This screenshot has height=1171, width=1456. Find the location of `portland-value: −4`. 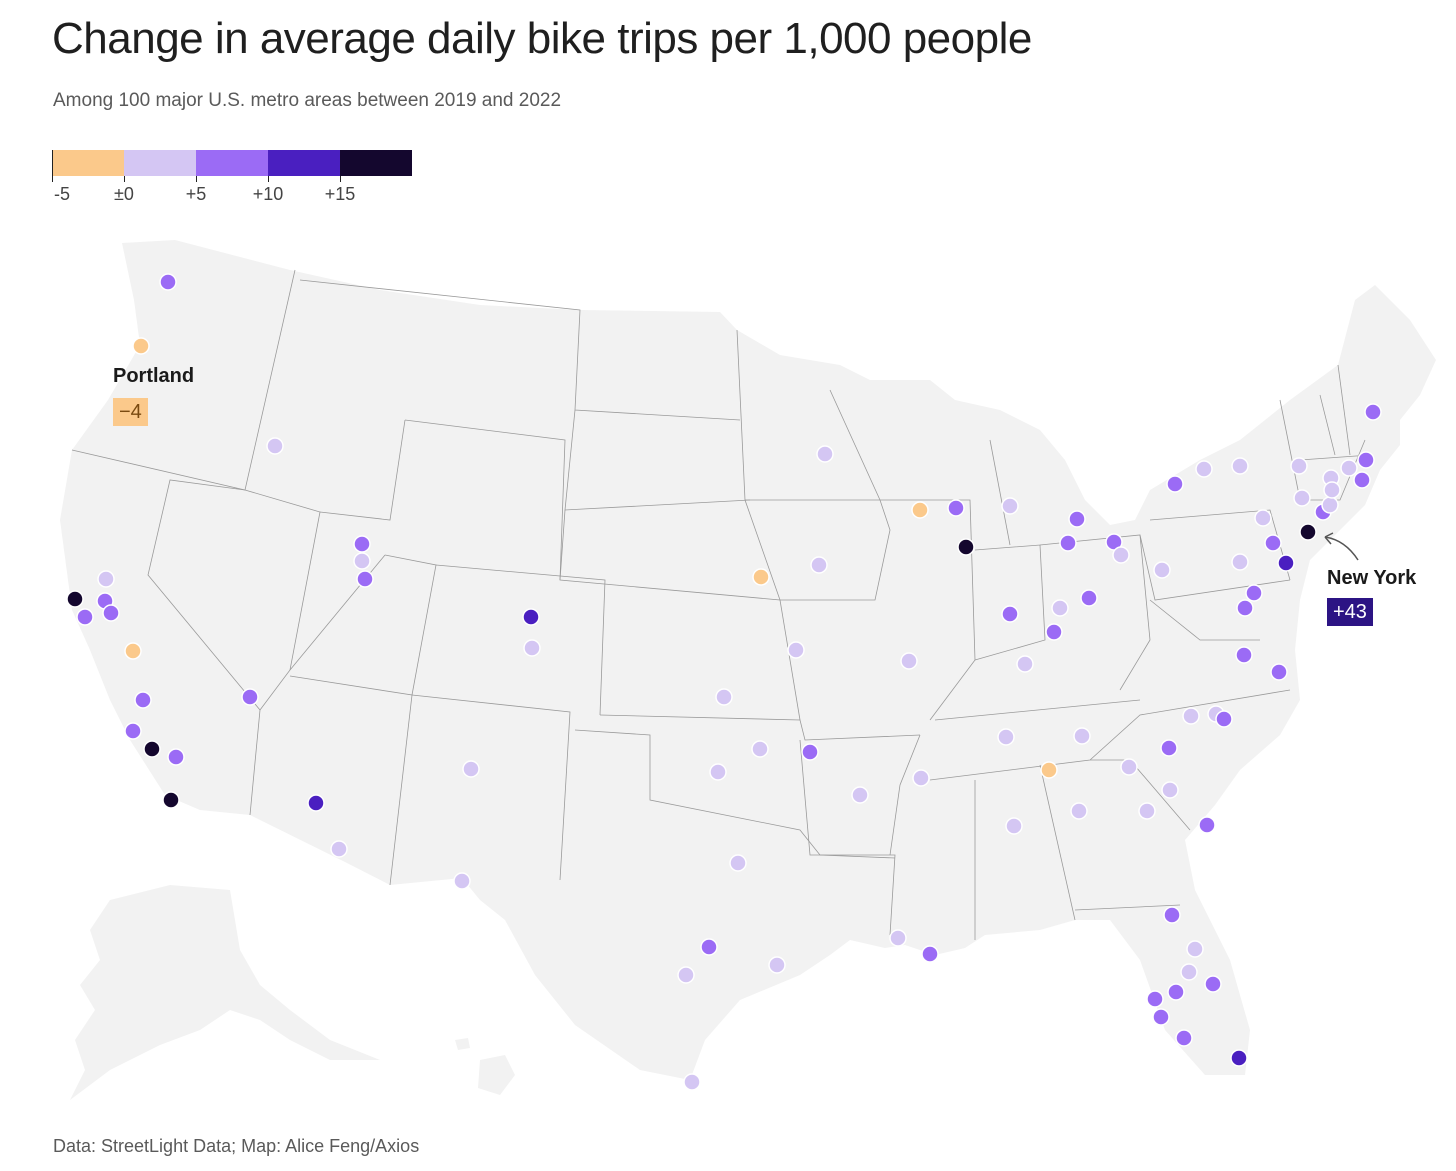

portland-value: −4 is located at coordinates (130, 412).